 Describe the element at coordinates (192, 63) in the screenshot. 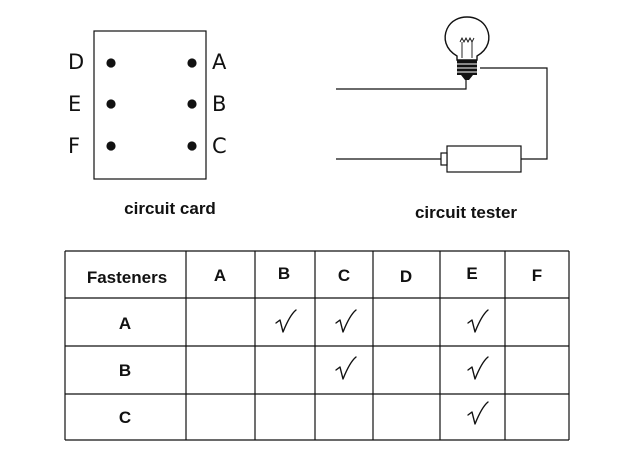

I see `terminal-dot-a` at that location.